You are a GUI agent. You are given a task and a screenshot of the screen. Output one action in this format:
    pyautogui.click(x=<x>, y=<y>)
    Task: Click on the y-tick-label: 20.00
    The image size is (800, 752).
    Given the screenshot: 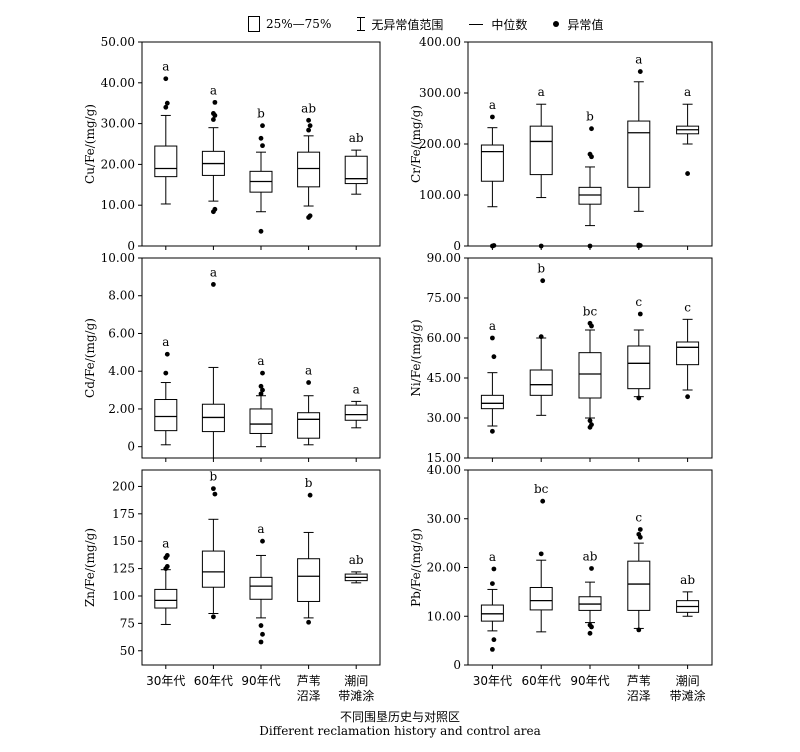 What is the action you would take?
    pyautogui.click(x=118, y=164)
    